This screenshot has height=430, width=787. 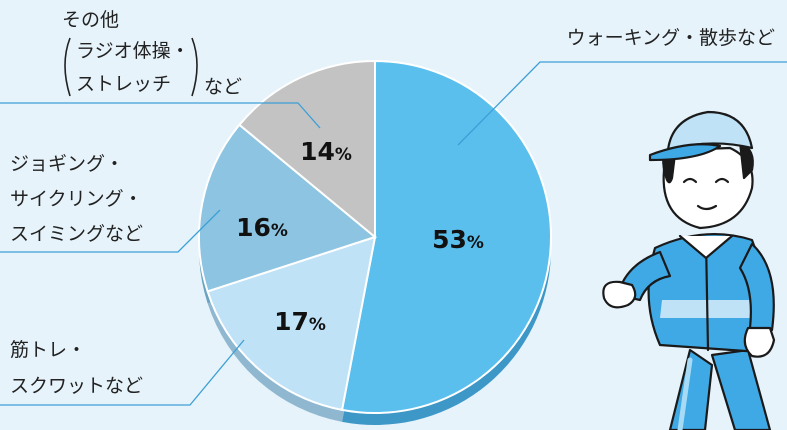 What do you see at coordinates (48, 350) in the screenshot?
I see `slice-label-line: 筋トレ・` at bounding box center [48, 350].